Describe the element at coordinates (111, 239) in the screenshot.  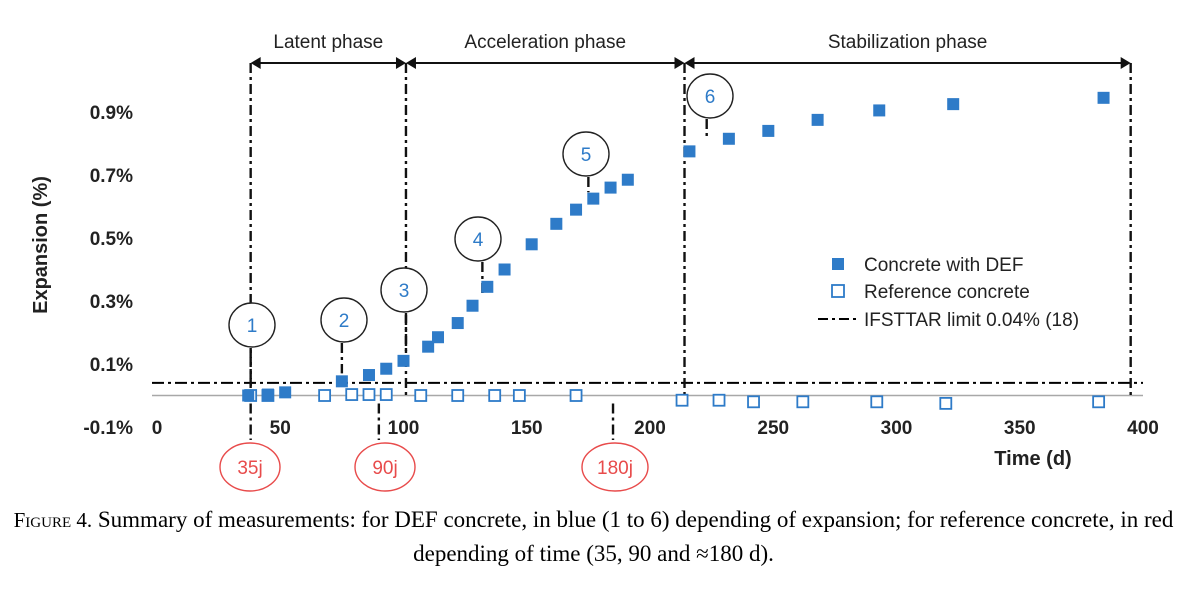
I see `y-tick-label: 0.5%` at that location.